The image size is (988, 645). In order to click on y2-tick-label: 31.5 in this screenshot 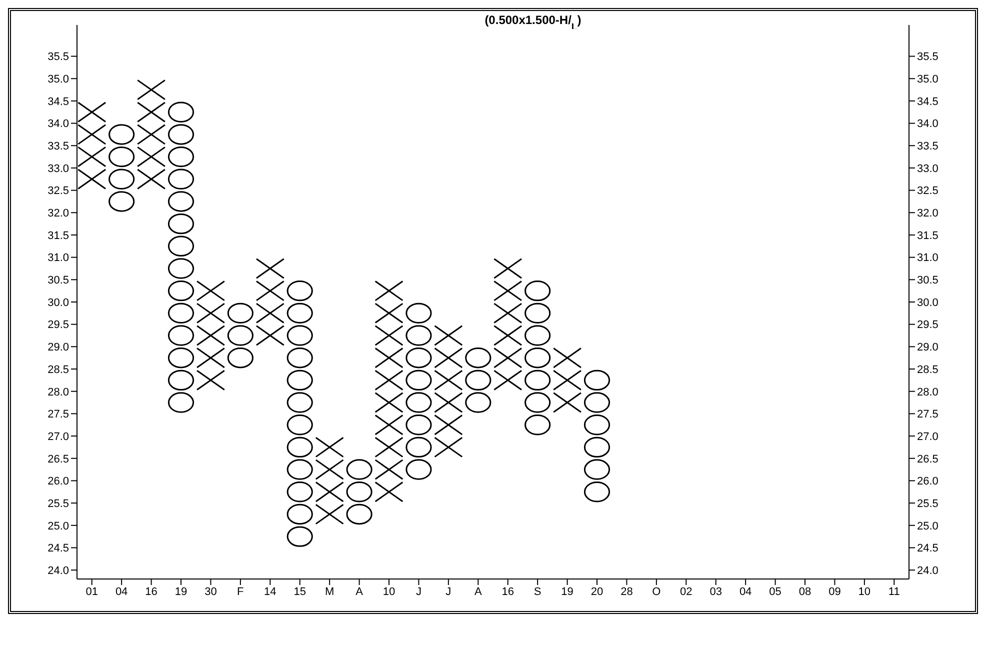, I will do `click(927, 236)`.